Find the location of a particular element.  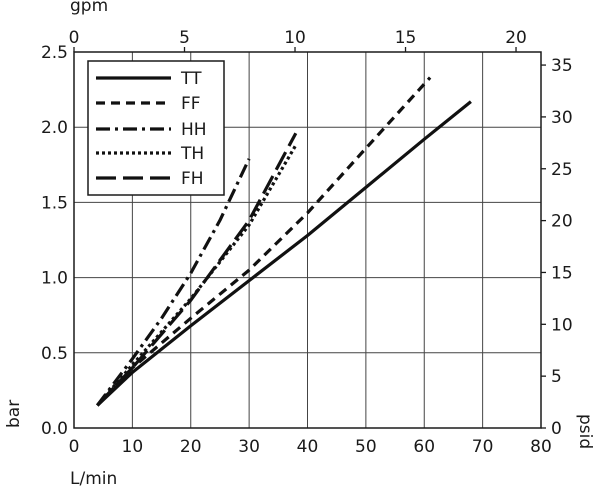

x-tick-label: 60 is located at coordinates (424, 447).